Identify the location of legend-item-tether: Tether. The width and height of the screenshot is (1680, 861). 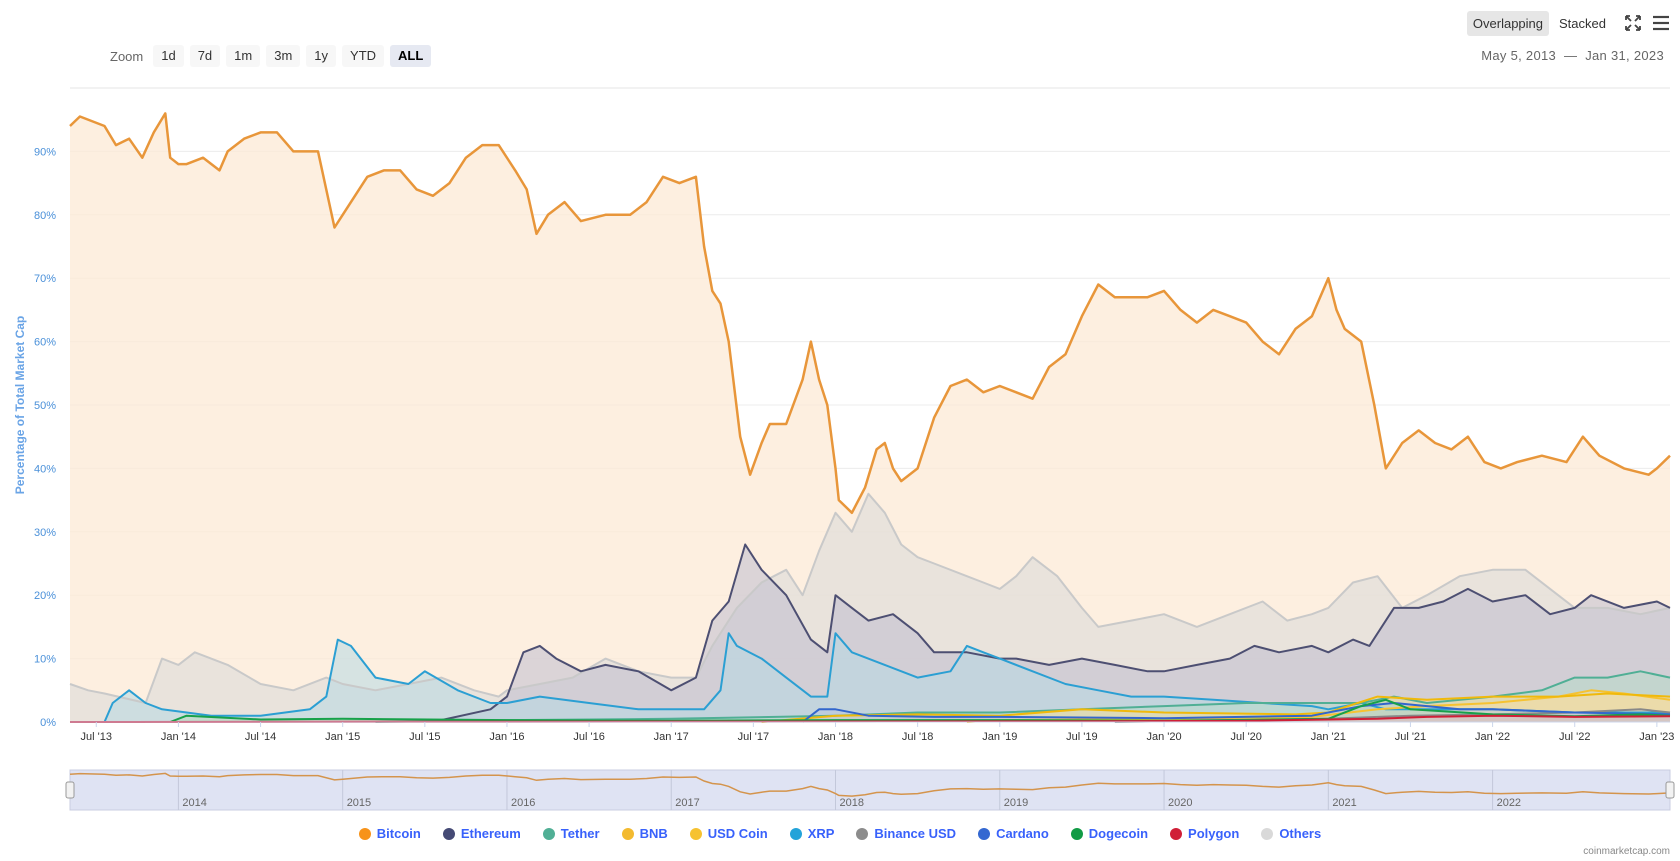
(571, 833).